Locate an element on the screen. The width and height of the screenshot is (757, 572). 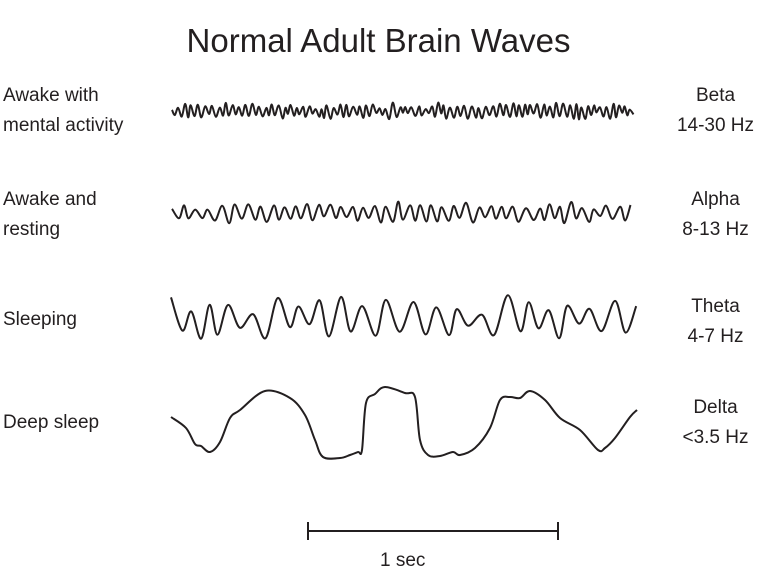
wave-range: 8-13 Hz is located at coordinates (715, 229).